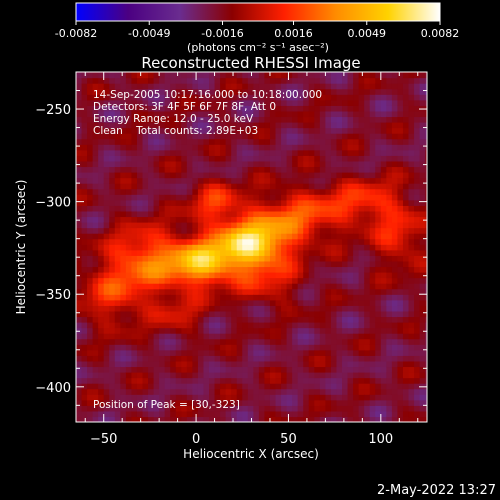 The width and height of the screenshot is (500, 500). I want to click on y-axis-label: Heliocentric Y (arcsec), so click(21, 247).